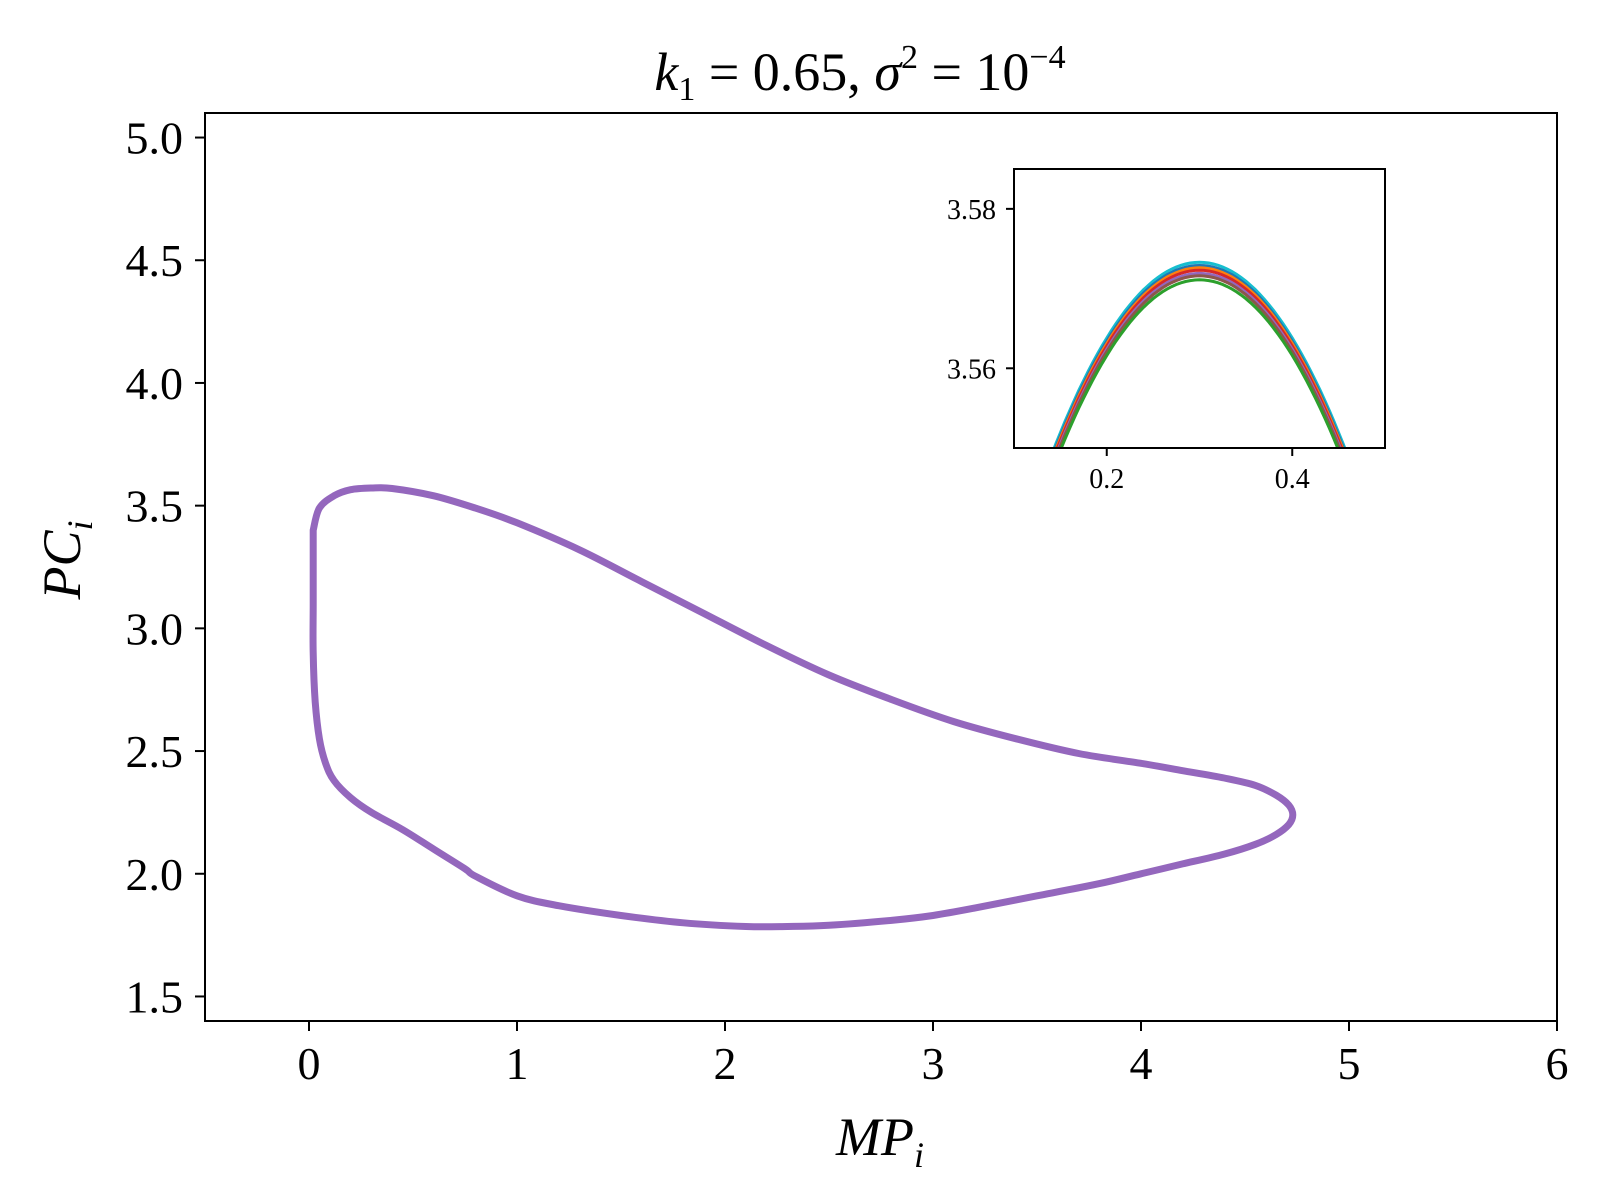  I want to click on x-tick-label: 3, so click(933, 1063).